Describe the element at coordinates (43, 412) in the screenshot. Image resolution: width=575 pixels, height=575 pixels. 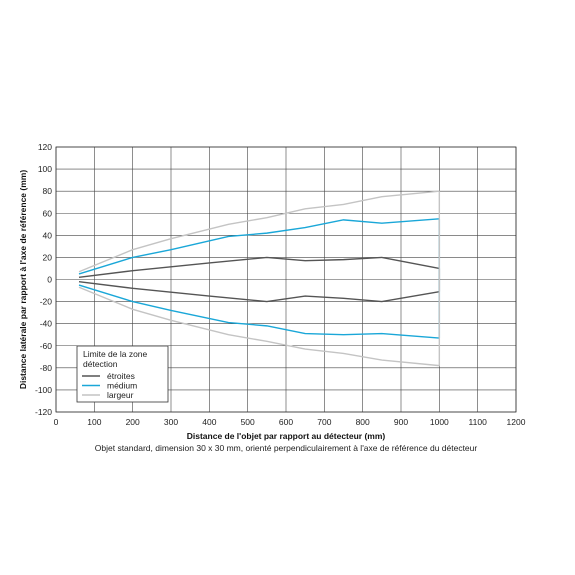
I see `y-tick-label: -120` at that location.